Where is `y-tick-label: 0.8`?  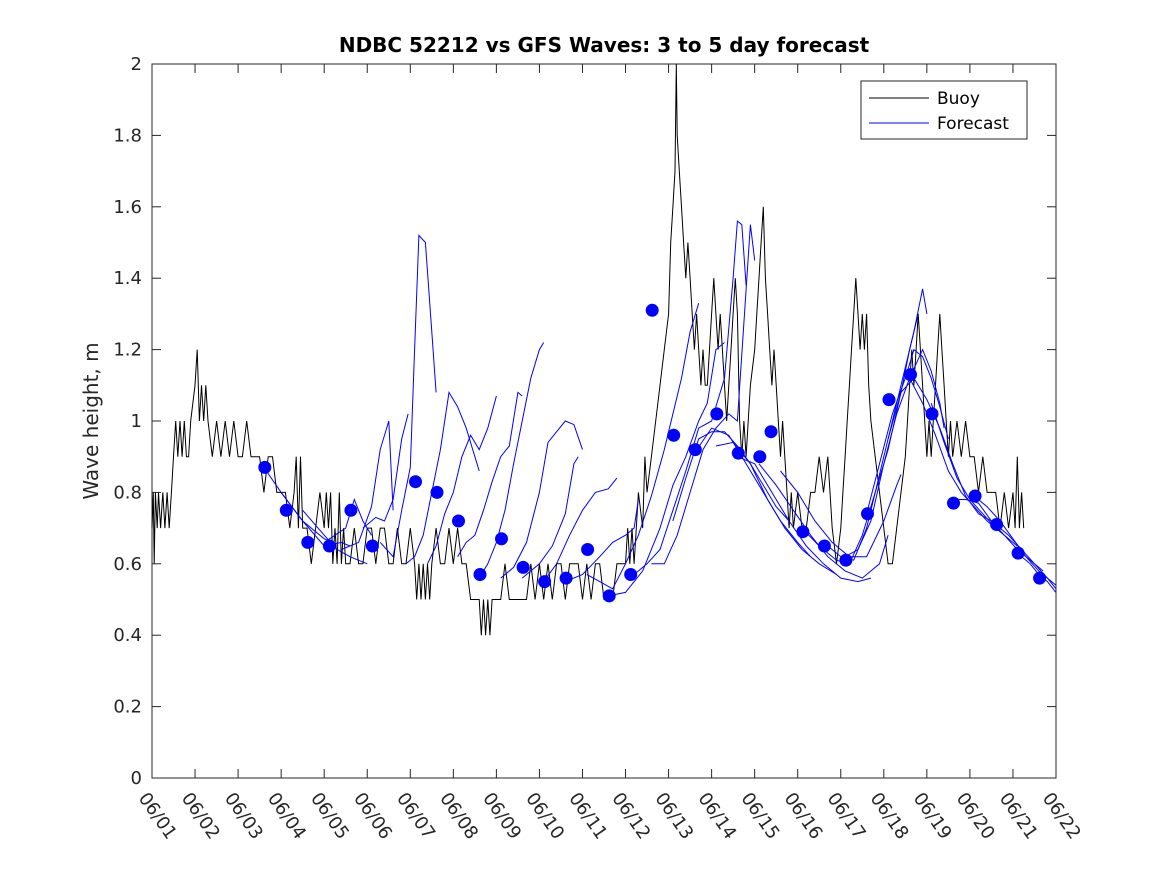 y-tick-label: 0.8 is located at coordinates (127, 492).